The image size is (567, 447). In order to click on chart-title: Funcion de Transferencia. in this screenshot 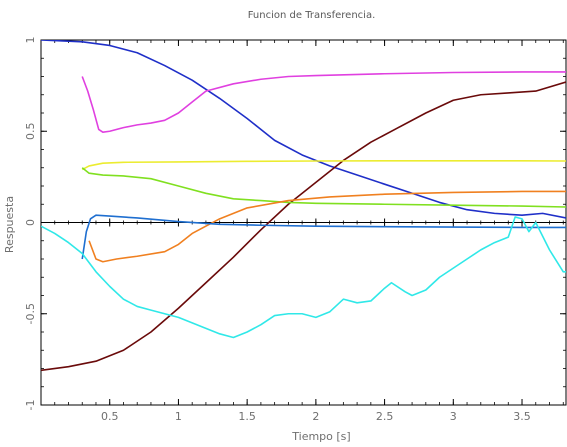, I will do `click(312, 15)`.